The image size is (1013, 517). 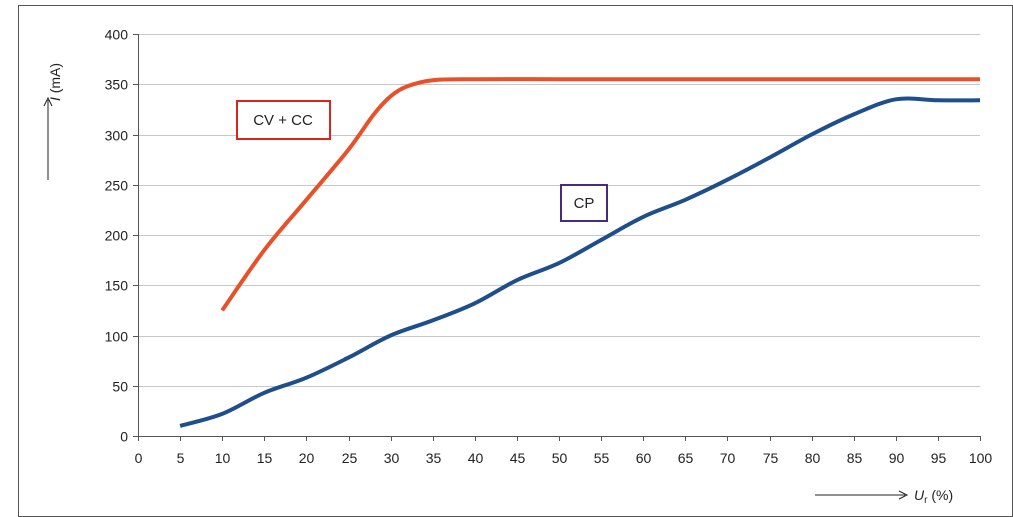 What do you see at coordinates (124, 437) in the screenshot?
I see `y-tick-label-0: 0` at bounding box center [124, 437].